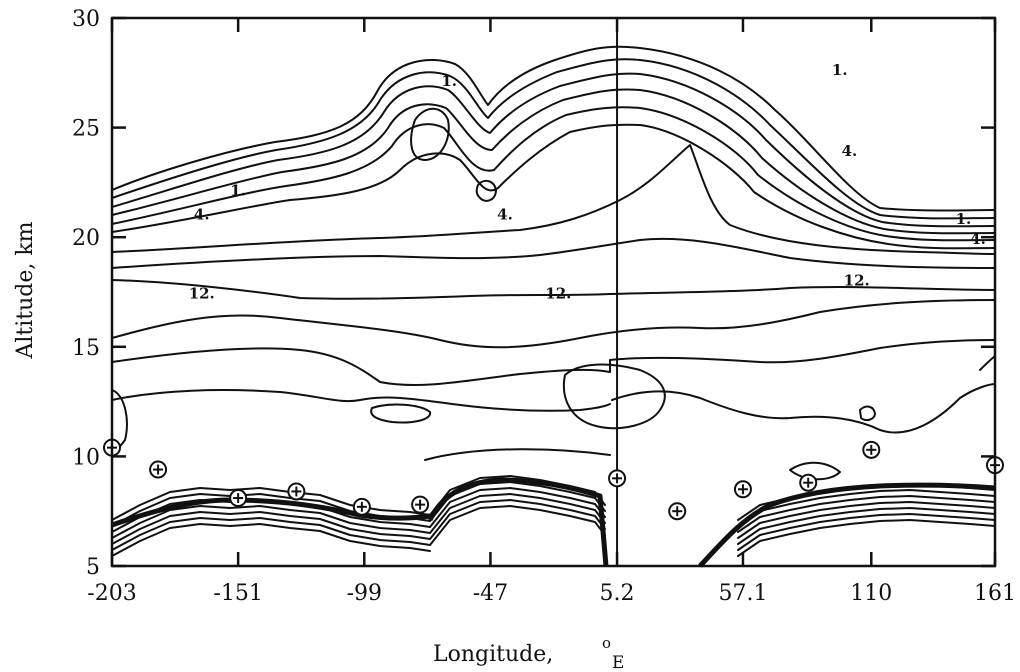 The height and width of the screenshot is (672, 1020). What do you see at coordinates (995, 593) in the screenshot?
I see `x-tick-label: 161` at bounding box center [995, 593].